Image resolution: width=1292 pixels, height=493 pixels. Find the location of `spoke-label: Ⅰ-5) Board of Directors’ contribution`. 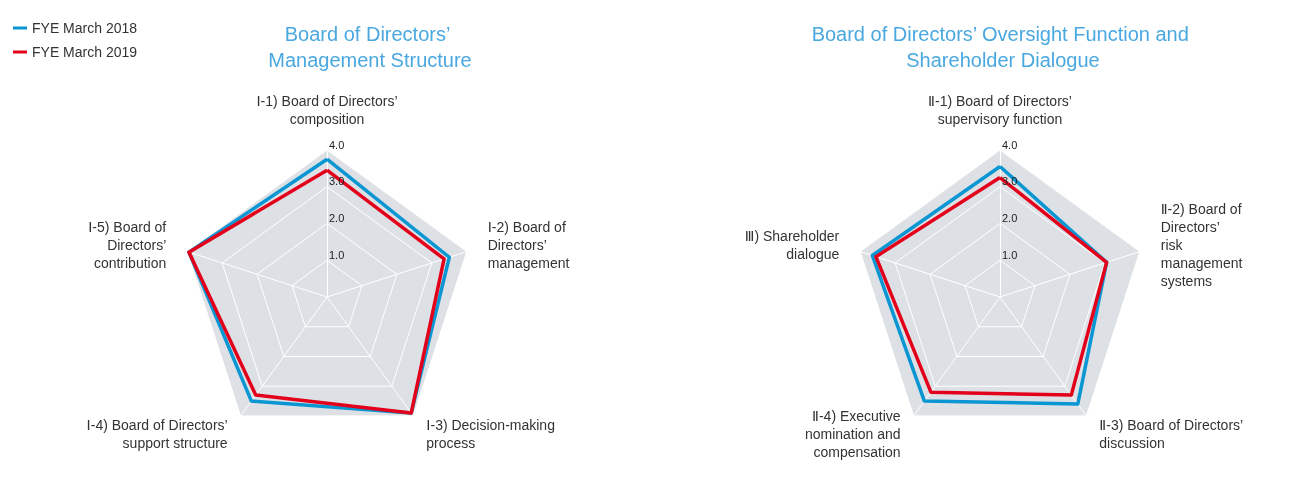

spoke-label: Ⅰ-5) Board of Directors’ contribution is located at coordinates (127, 244).